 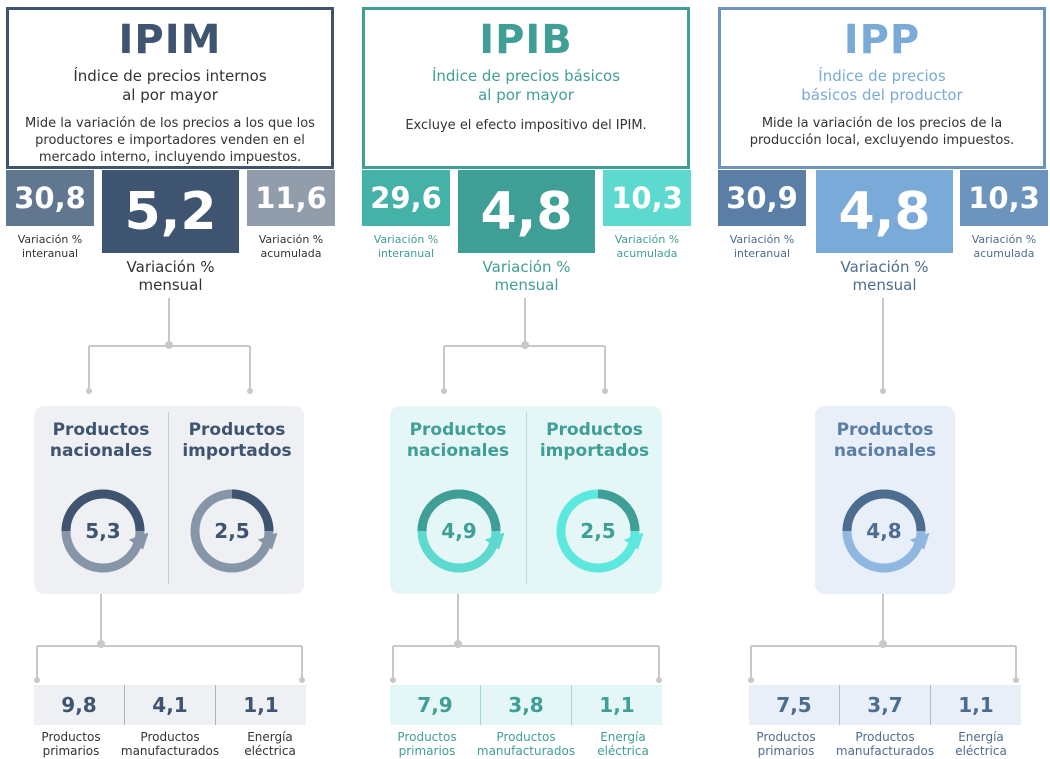 What do you see at coordinates (526, 76) in the screenshot?
I see `ipib-name-line1: Índice de precios básicos` at bounding box center [526, 76].